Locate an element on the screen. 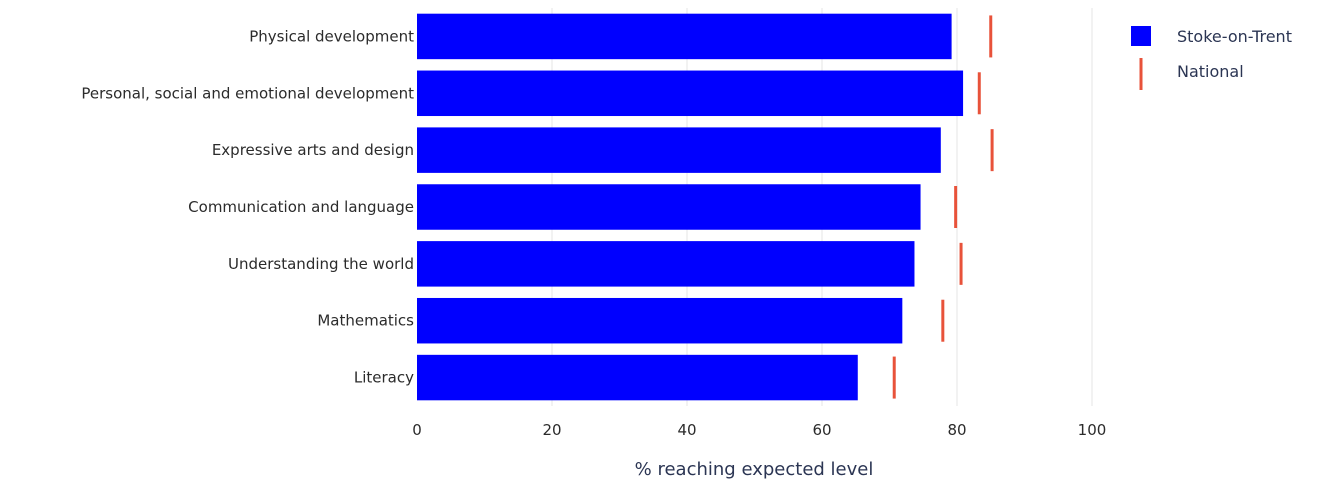 Image resolution: width=1342 pixels, height=490 pixels. x-tick-label: 0 is located at coordinates (417, 430).